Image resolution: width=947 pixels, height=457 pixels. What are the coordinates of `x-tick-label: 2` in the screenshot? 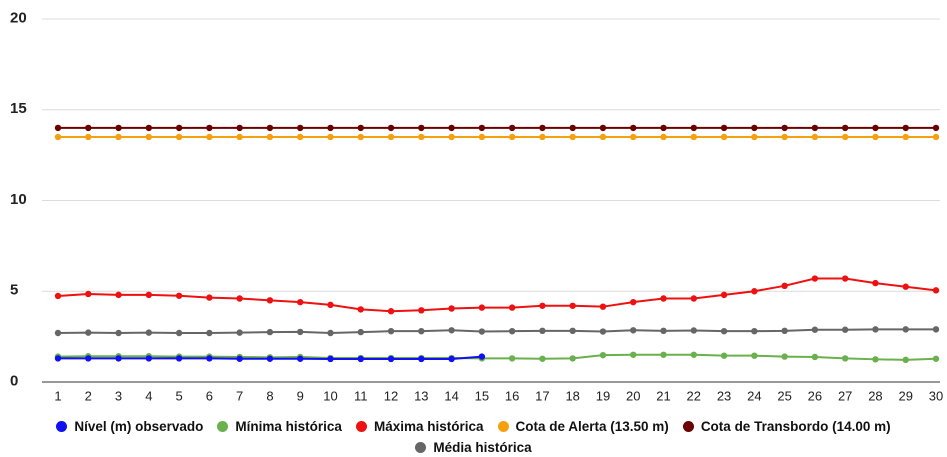 It's located at (88, 395).